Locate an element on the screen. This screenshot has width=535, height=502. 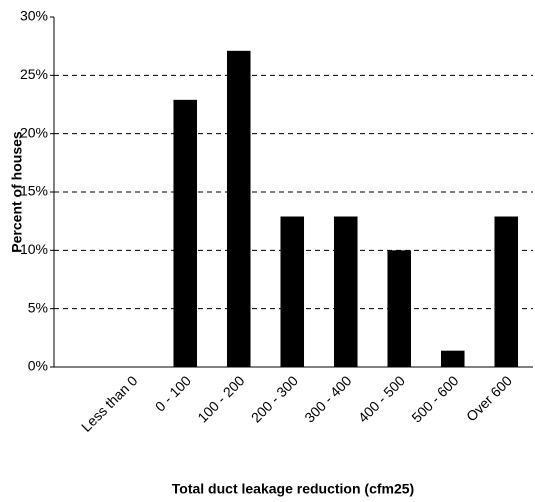
x-tick-label: 100 - 200 is located at coordinates (220, 398).